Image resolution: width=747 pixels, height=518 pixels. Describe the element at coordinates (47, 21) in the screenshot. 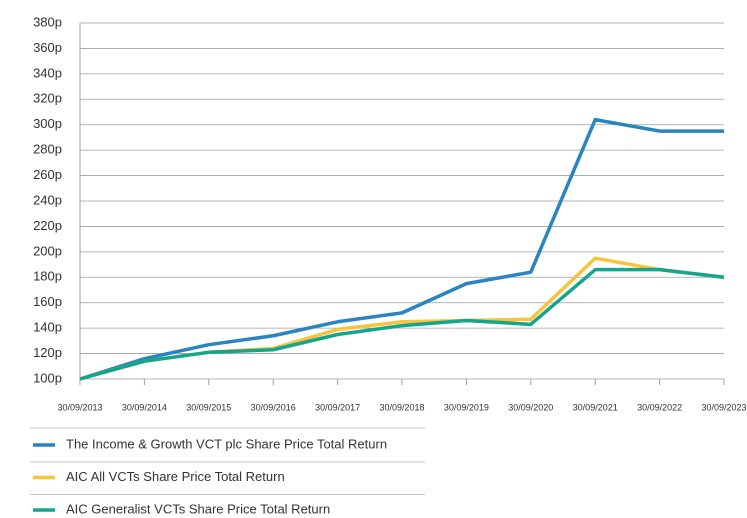

I see `y-tick-label: 380p` at that location.